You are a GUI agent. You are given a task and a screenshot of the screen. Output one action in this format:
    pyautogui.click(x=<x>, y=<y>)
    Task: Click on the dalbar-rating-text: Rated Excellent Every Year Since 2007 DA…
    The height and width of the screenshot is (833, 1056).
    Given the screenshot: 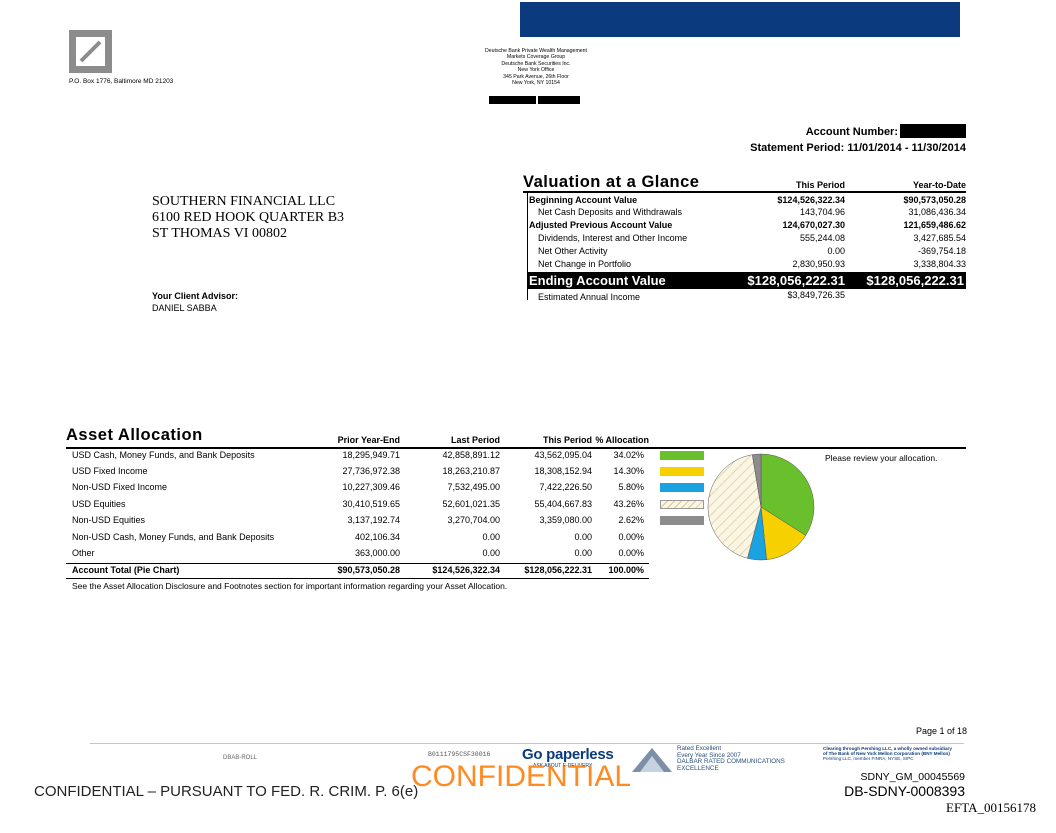 What is the action you would take?
    pyautogui.click(x=731, y=758)
    